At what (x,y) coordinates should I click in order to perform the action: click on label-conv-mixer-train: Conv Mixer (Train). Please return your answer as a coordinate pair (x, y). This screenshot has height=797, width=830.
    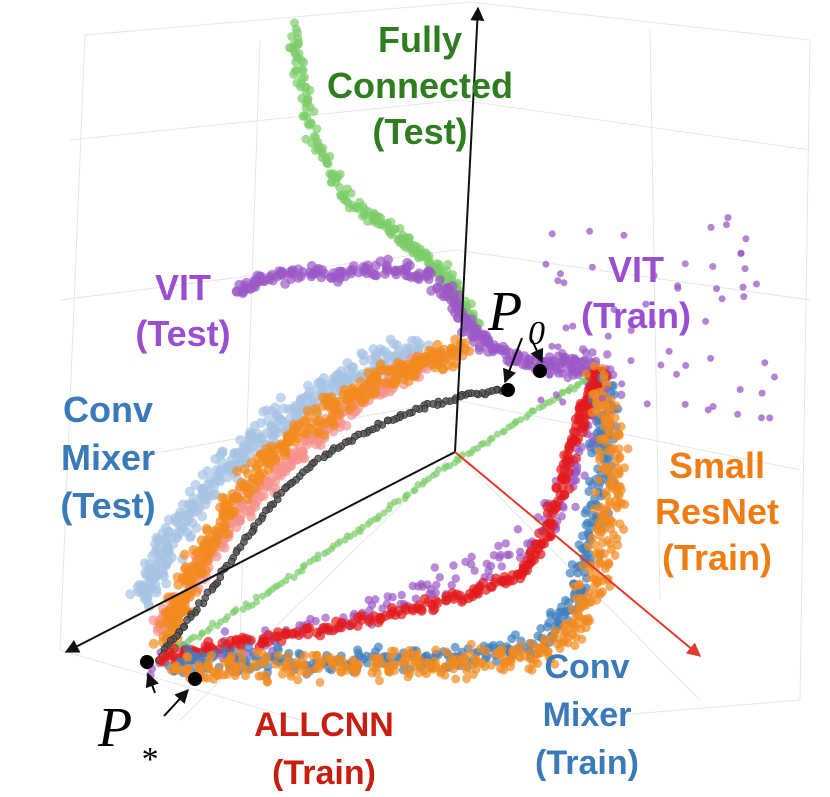
    Looking at the image, I should click on (587, 715).